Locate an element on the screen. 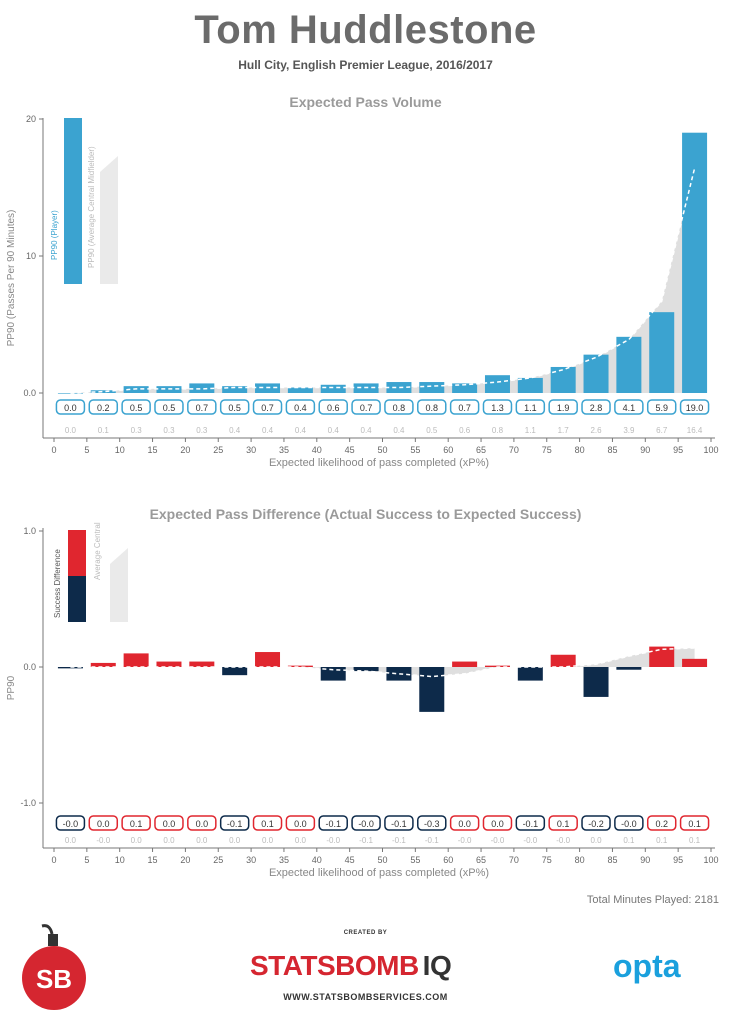  x-tick-label: 60 is located at coordinates (448, 450).